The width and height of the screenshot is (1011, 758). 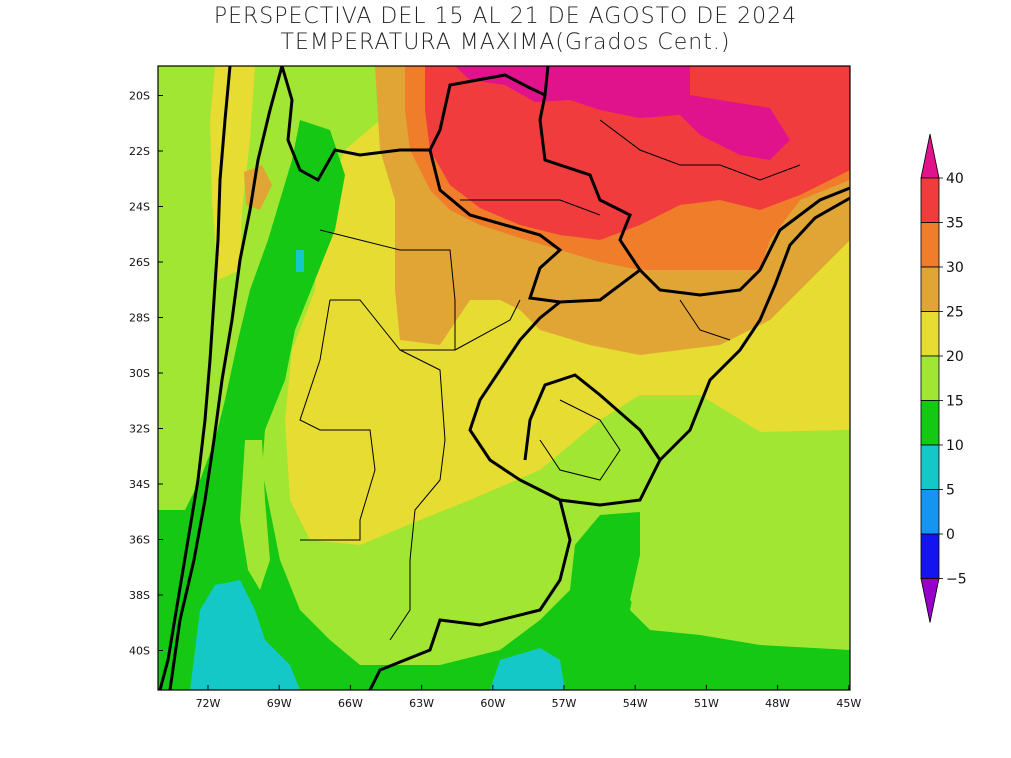 What do you see at coordinates (955, 313) in the screenshot?
I see `colorbar-label: 25` at bounding box center [955, 313].